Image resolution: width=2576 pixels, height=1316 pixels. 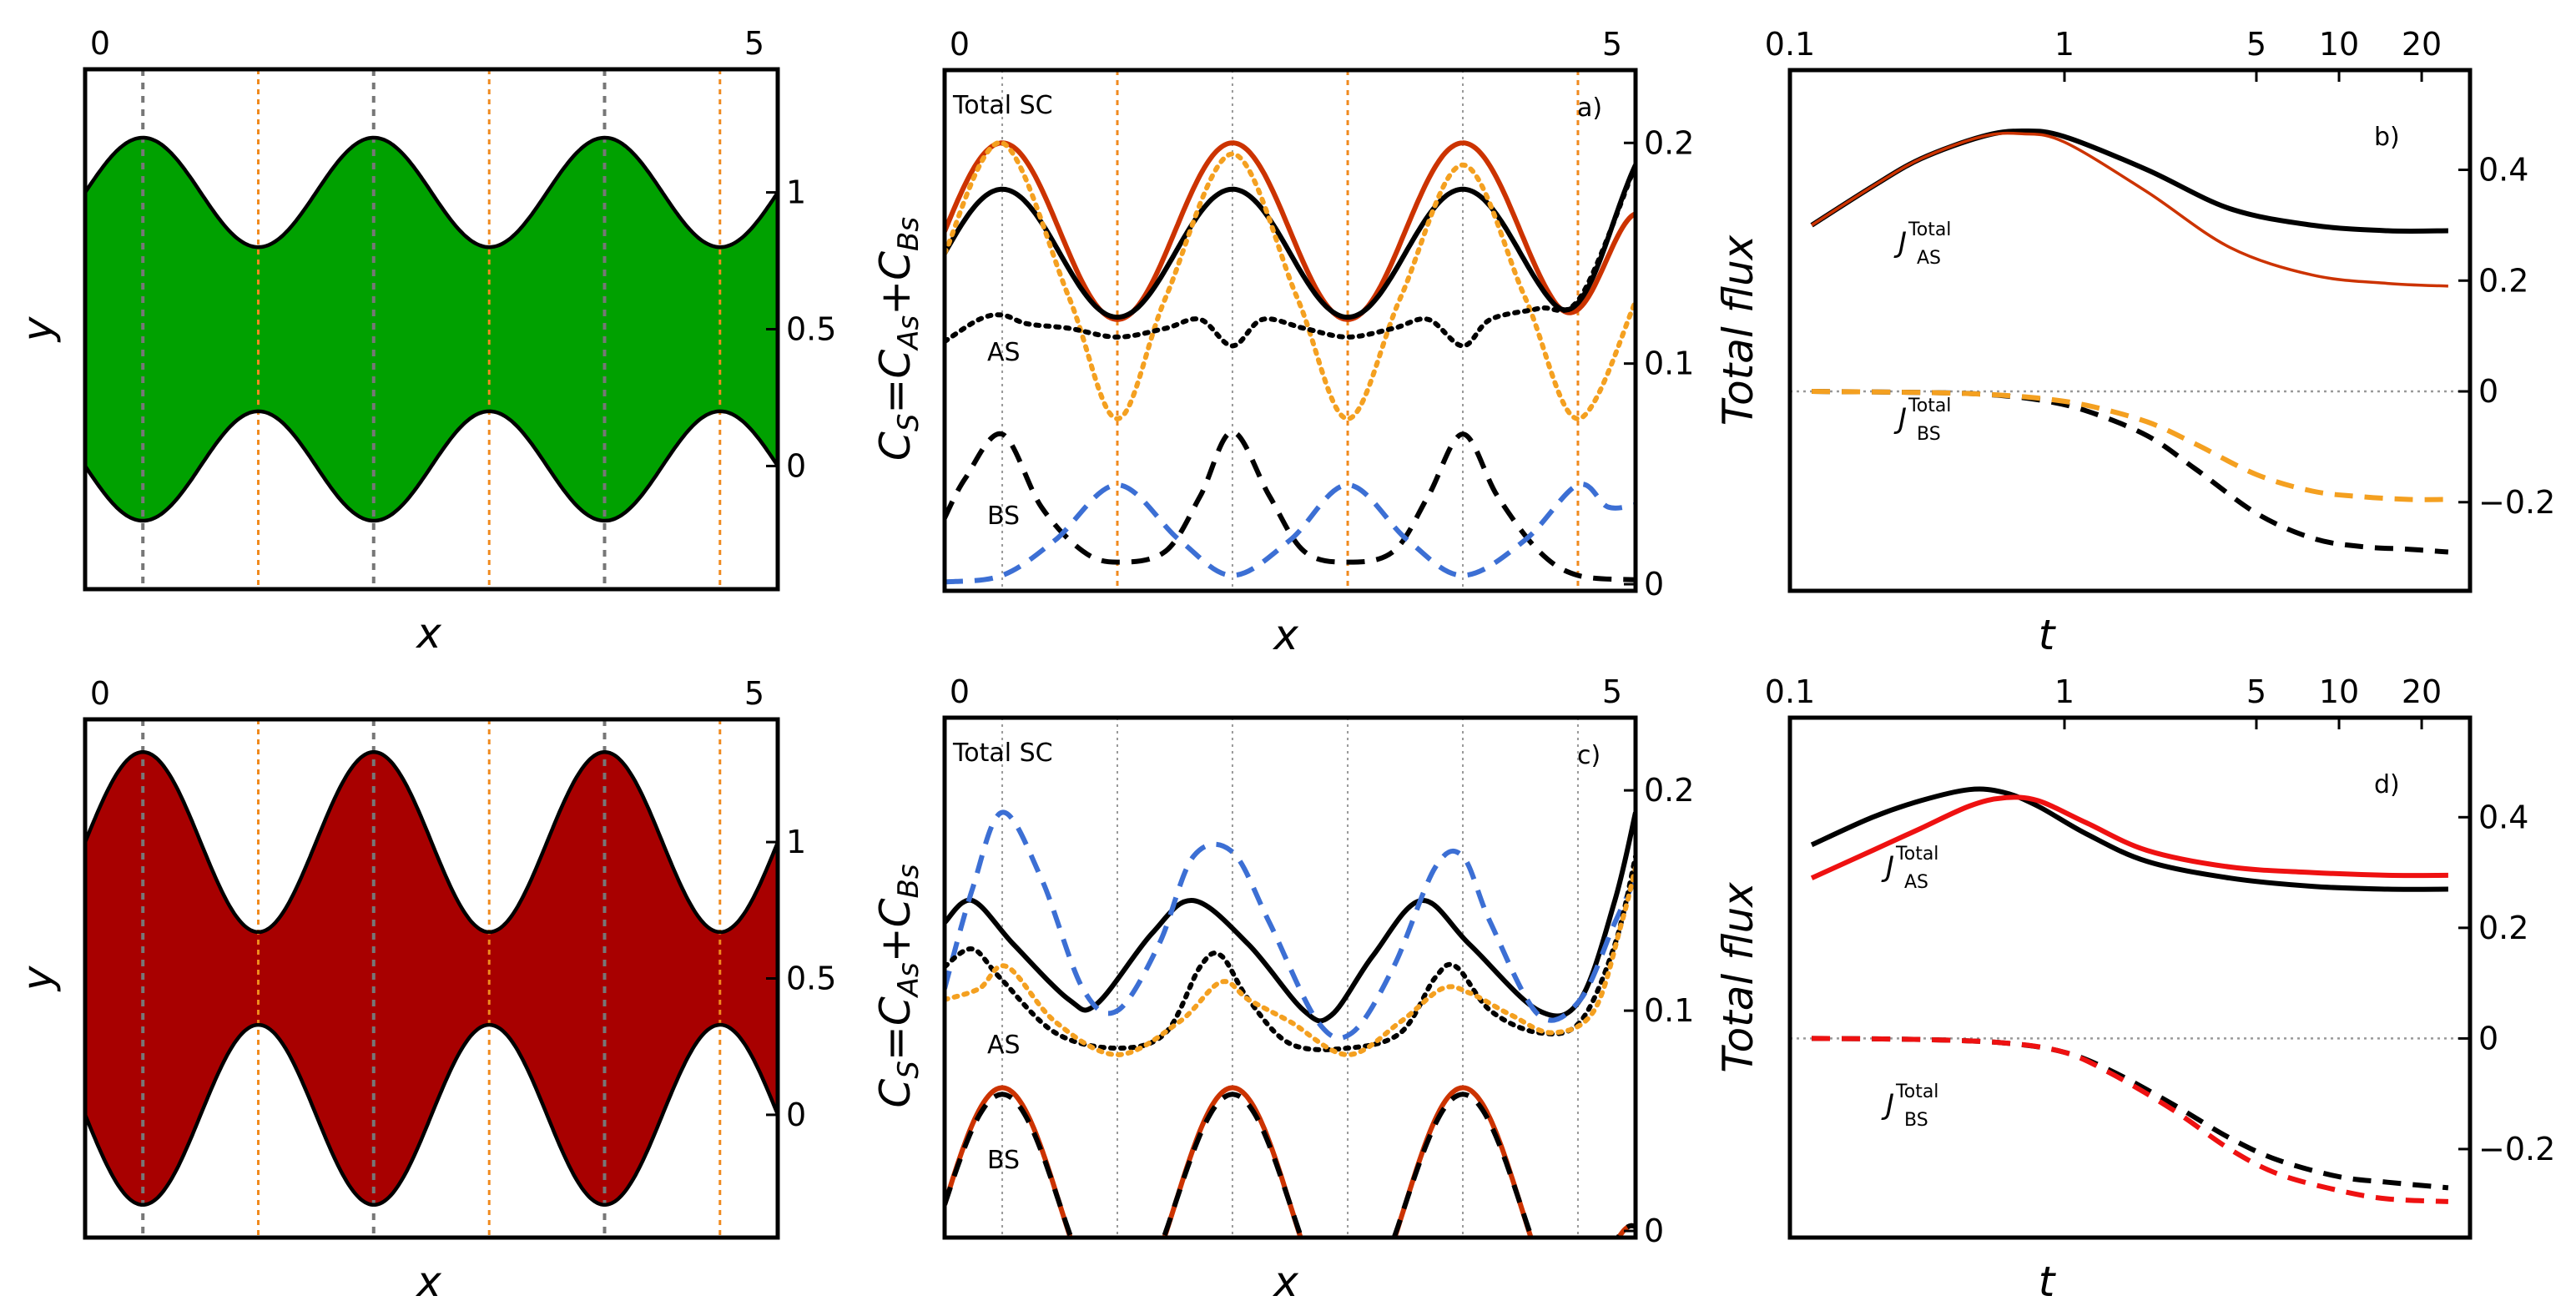 I want to click on series-J_BS-black, so click(x=2131, y=472).